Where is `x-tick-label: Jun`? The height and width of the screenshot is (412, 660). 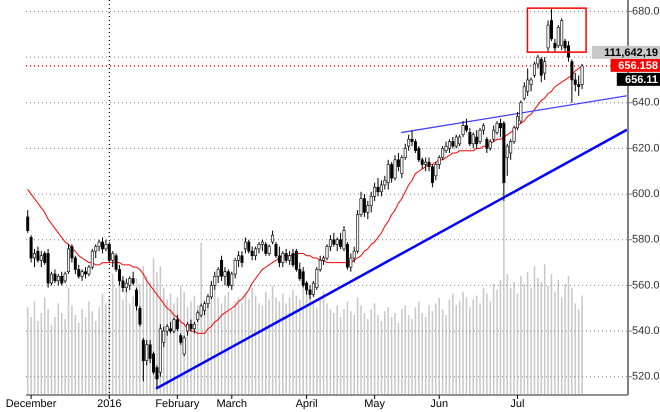
x-tick-label: Jun is located at coordinates (439, 404).